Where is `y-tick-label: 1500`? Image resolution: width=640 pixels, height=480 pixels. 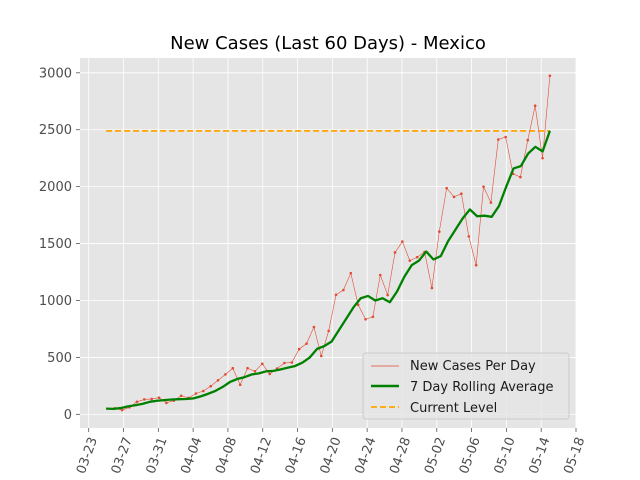 y-tick-label: 1500 is located at coordinates (55, 244).